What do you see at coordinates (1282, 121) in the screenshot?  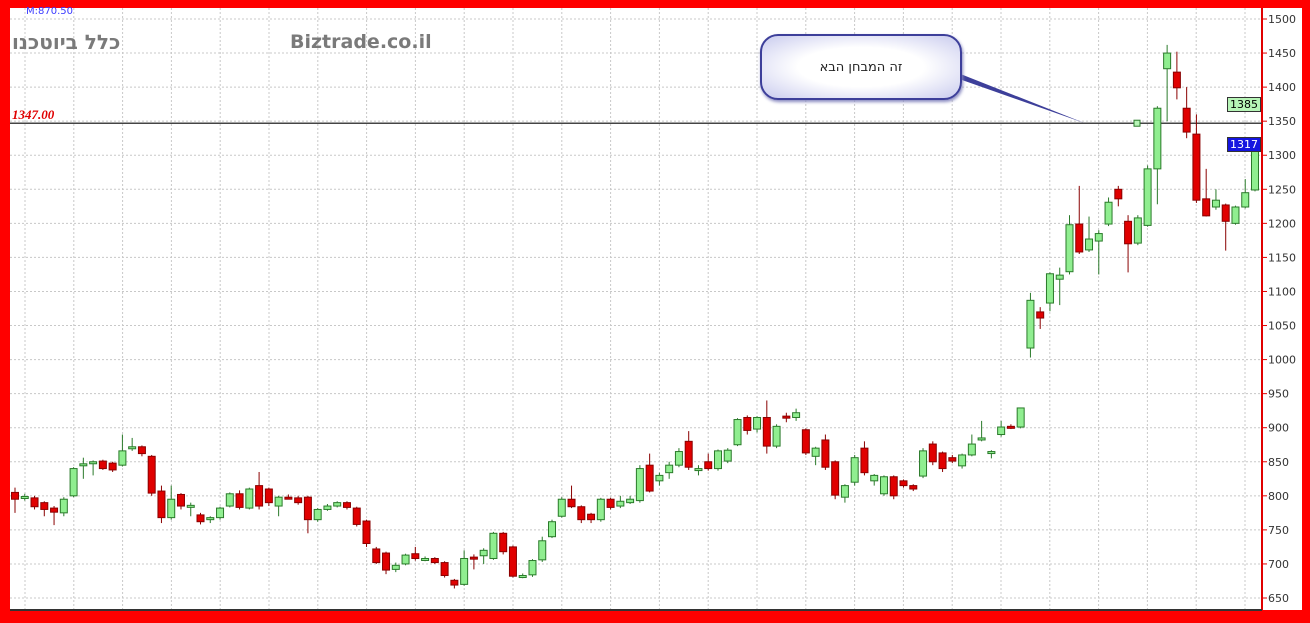 I see `y-tick-label: 1350` at bounding box center [1282, 121].